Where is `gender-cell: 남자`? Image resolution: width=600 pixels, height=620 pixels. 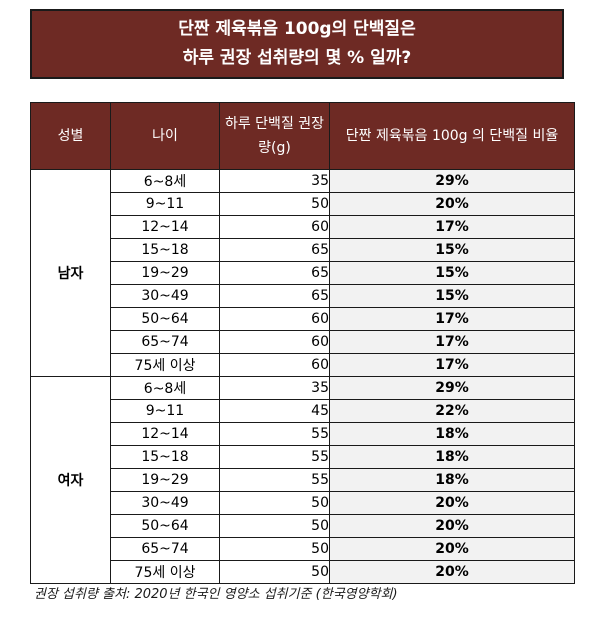 gender-cell: 남자 is located at coordinates (70, 273).